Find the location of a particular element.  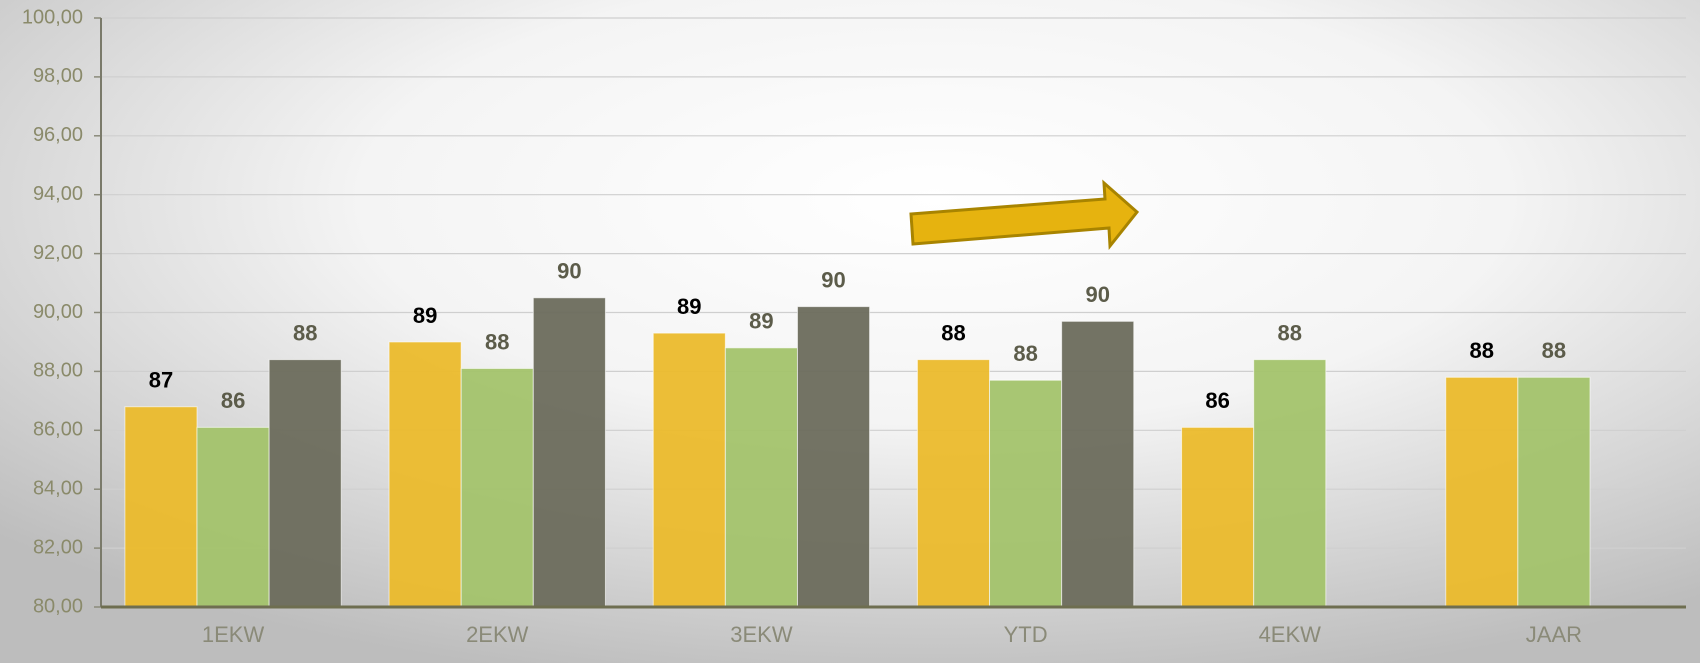

y-tick-label: 90,00 is located at coordinates (58, 312).